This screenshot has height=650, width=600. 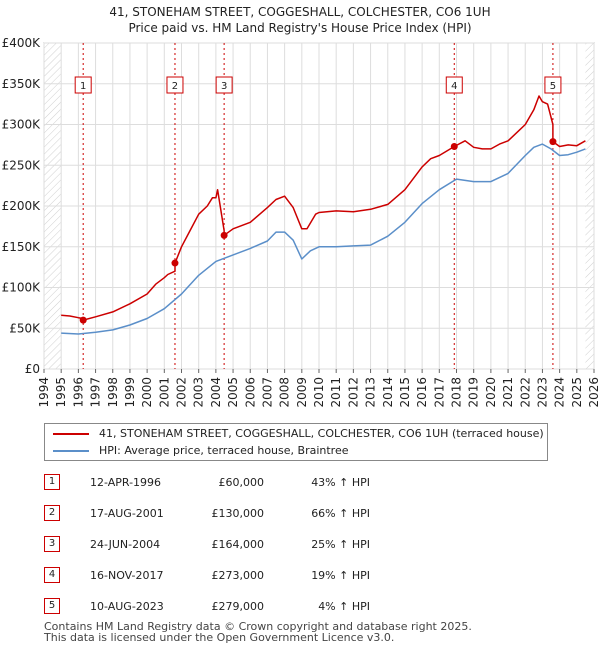 What do you see at coordinates (344, 606) in the screenshot?
I see `sale-hpi-change: 4% ↑ HPI` at bounding box center [344, 606].